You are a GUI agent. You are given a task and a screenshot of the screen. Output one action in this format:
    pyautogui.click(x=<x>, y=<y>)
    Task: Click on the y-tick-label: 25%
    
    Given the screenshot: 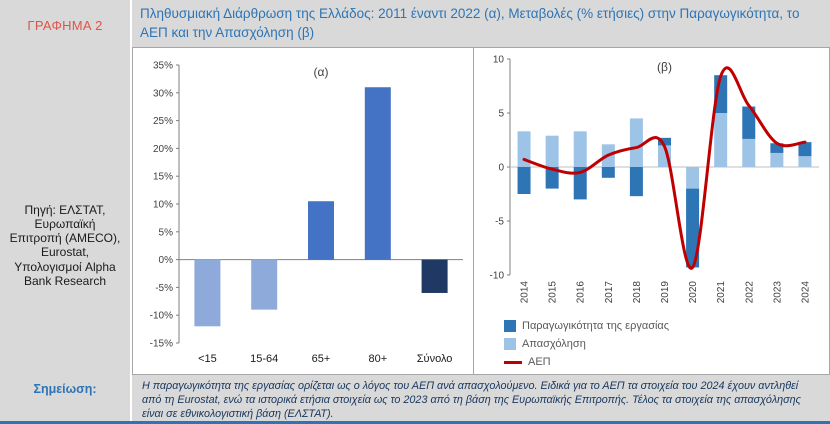 What is the action you would take?
    pyautogui.click(x=163, y=121)
    